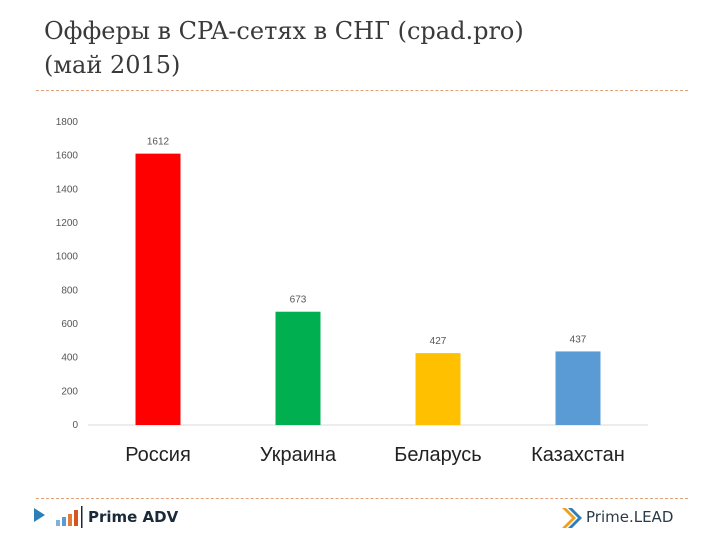 The height and width of the screenshot is (540, 720). What do you see at coordinates (298, 300) in the screenshot?
I see `data-label: 673` at bounding box center [298, 300].